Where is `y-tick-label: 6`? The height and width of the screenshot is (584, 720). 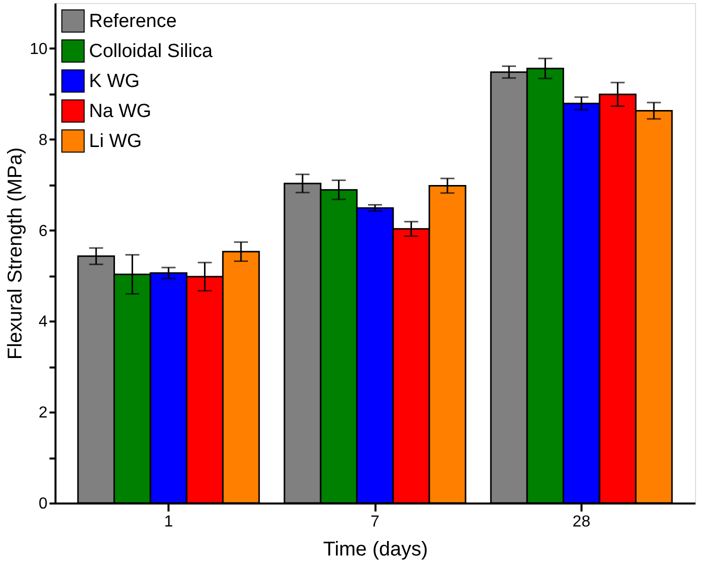
y-tick-label: 6 is located at coordinates (43, 231).